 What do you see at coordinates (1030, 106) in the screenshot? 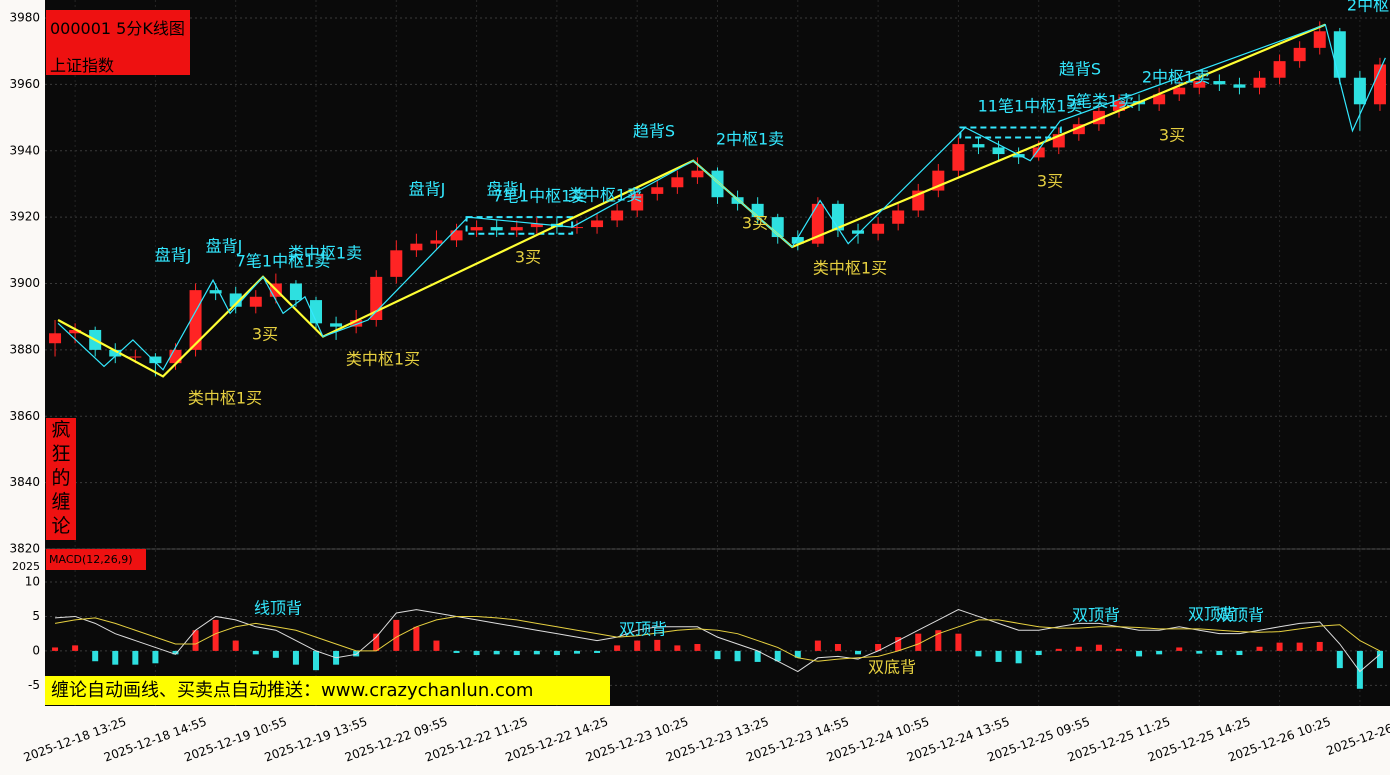
I see `annotation: 11笔1中枢1卖` at bounding box center [1030, 106].